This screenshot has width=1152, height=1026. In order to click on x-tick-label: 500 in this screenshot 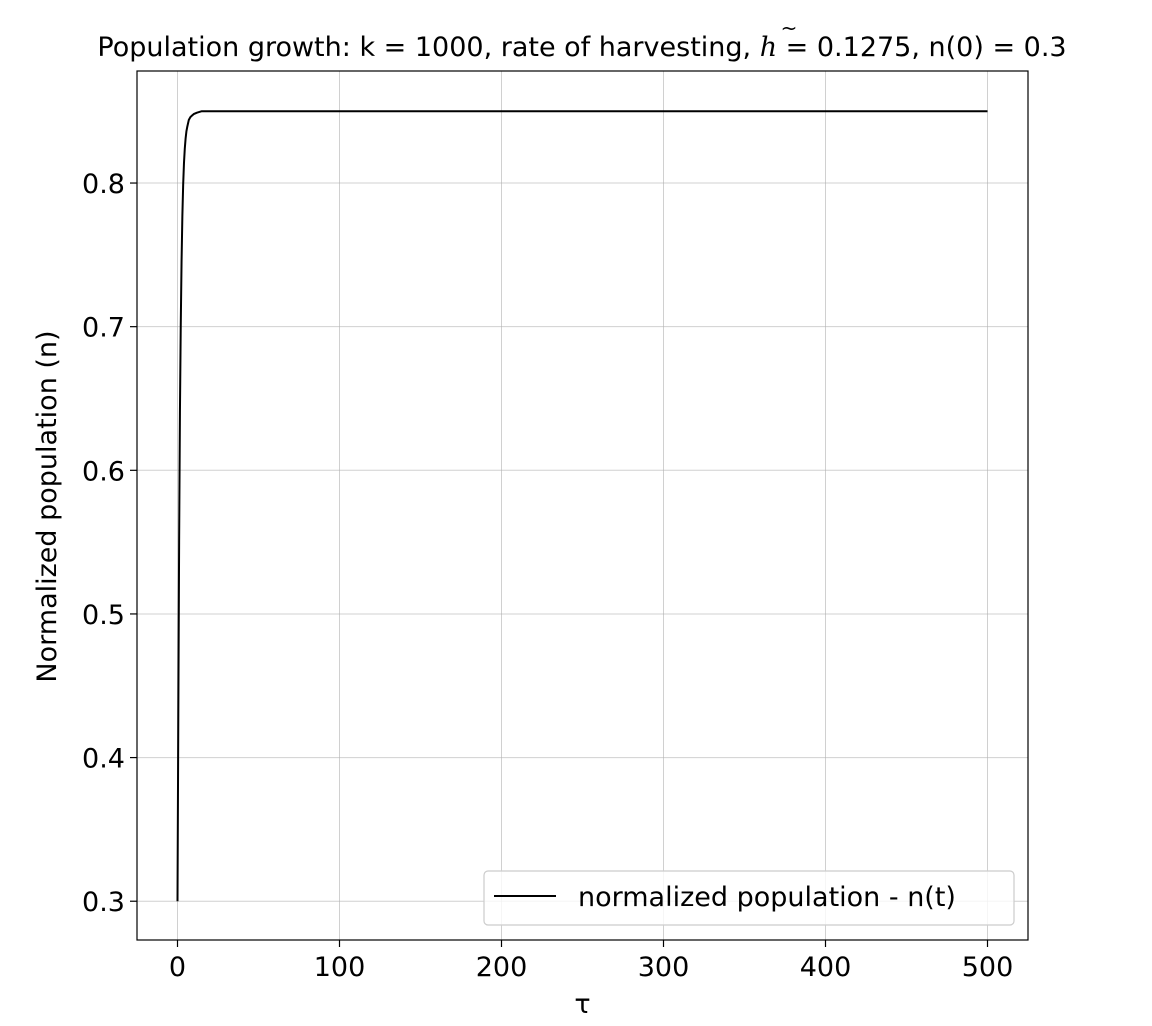, I will do `click(988, 967)`.